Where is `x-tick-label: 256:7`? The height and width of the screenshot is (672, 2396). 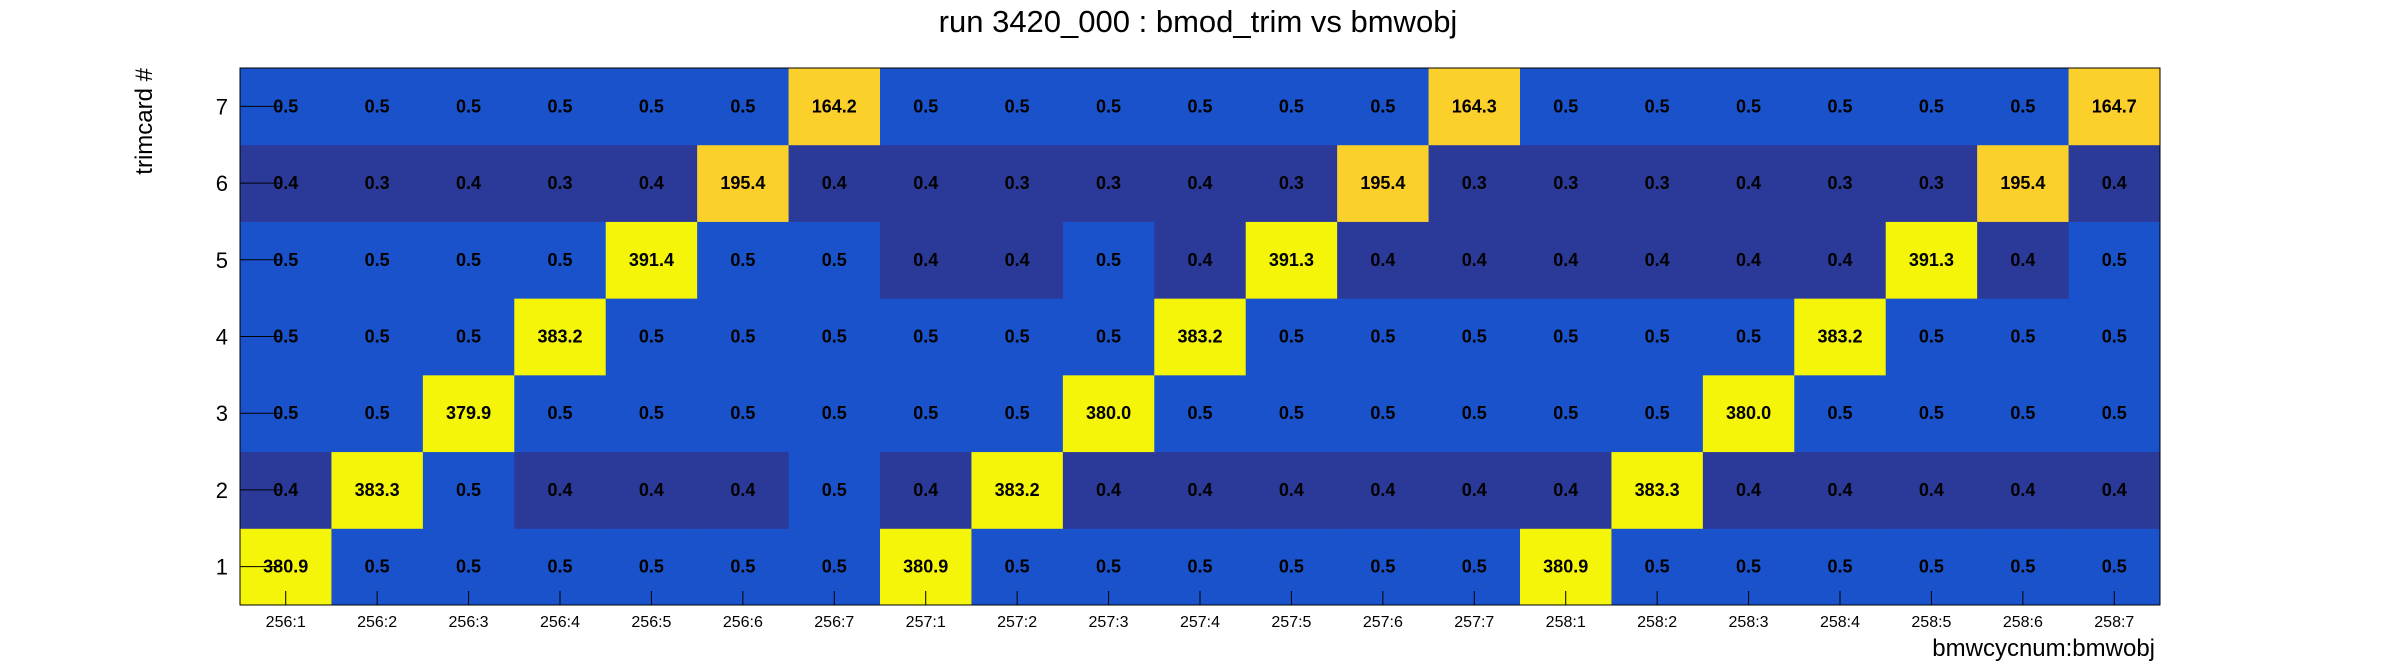 x-tick-label: 256:7 is located at coordinates (834, 622).